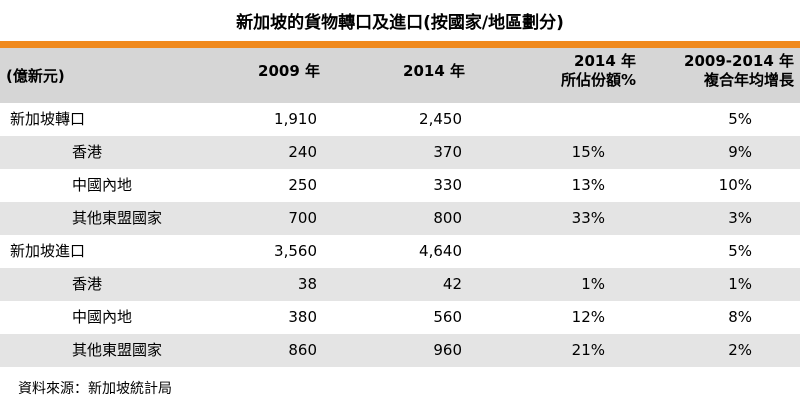  I want to click on cell-cagr: 10%, so click(735, 185).